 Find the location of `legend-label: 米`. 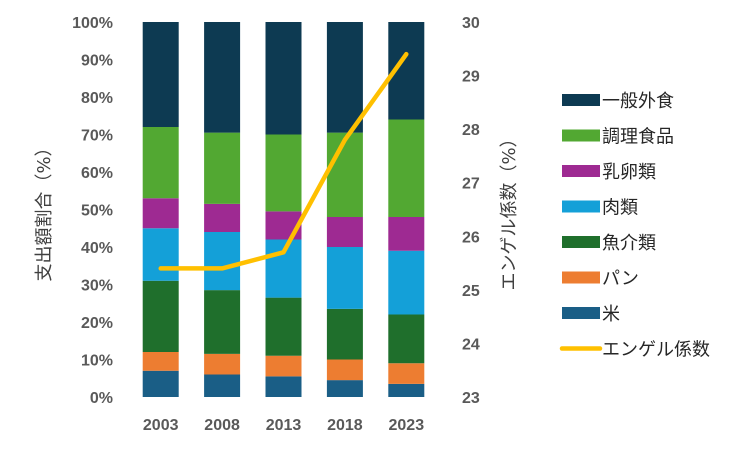

legend-label: 米 is located at coordinates (611, 314).